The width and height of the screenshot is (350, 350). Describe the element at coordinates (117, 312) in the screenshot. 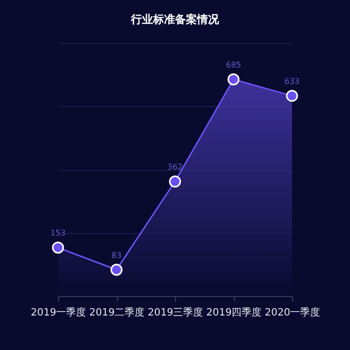

I see `x-tick-label: 2019二季度` at that location.